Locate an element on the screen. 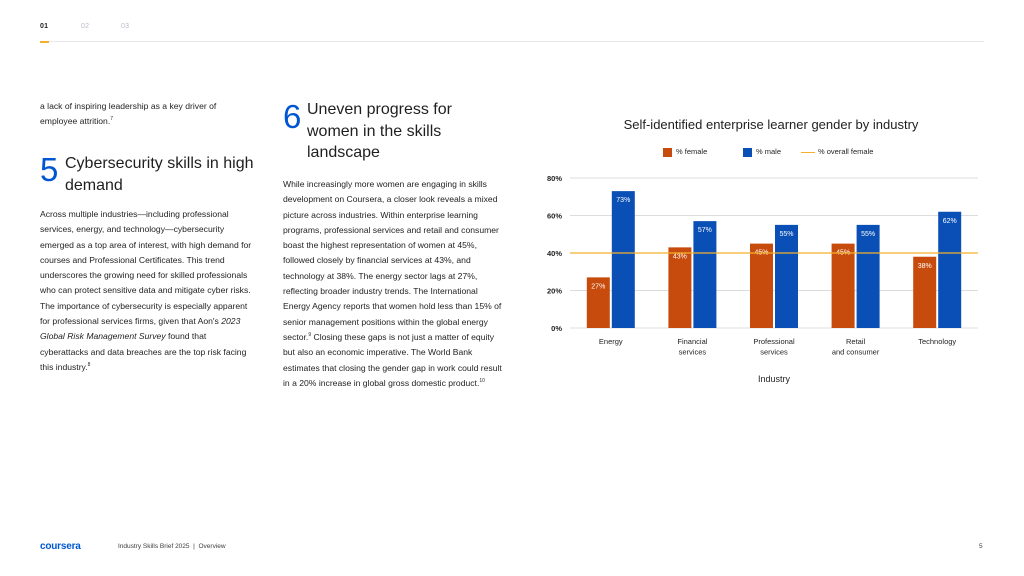 This screenshot has height=576, width=1024. coursera-logo: coursera is located at coordinates (60, 546).